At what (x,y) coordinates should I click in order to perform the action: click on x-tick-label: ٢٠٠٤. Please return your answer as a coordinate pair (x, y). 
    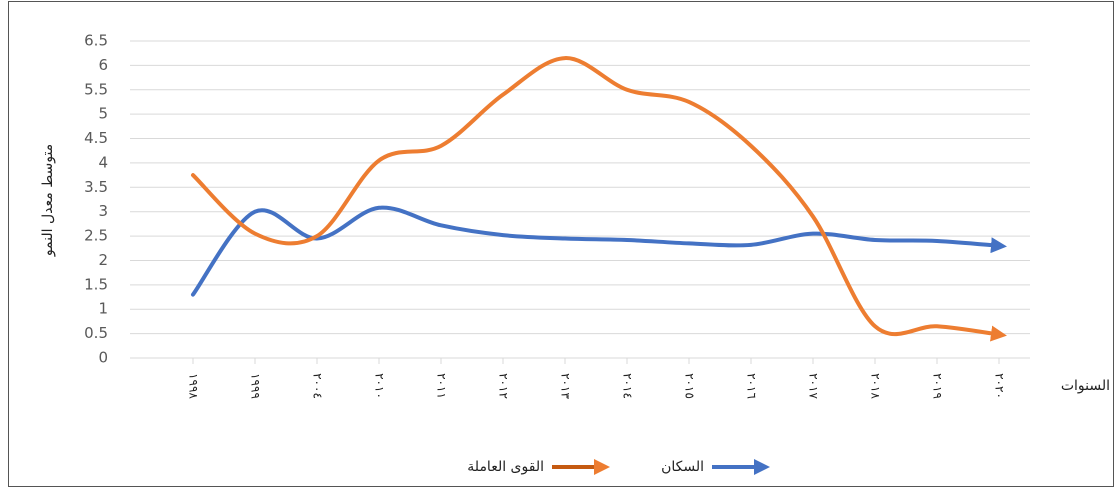
    Looking at the image, I should click on (318, 386).